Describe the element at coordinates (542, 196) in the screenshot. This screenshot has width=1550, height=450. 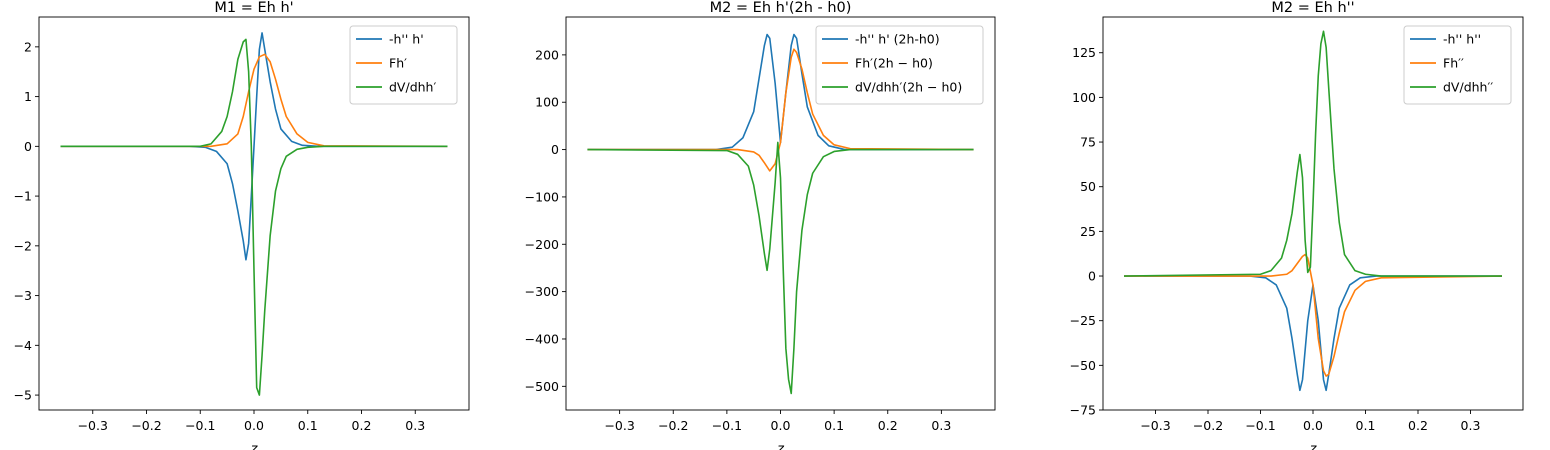
I see `y-tick-label: −100` at that location.